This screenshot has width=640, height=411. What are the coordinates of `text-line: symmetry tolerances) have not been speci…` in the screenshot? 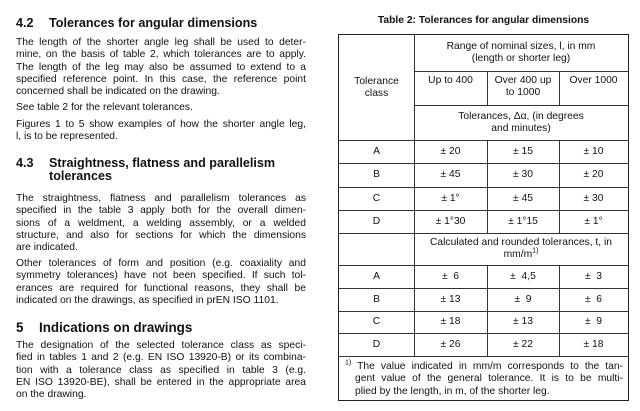 It's located at (161, 276).